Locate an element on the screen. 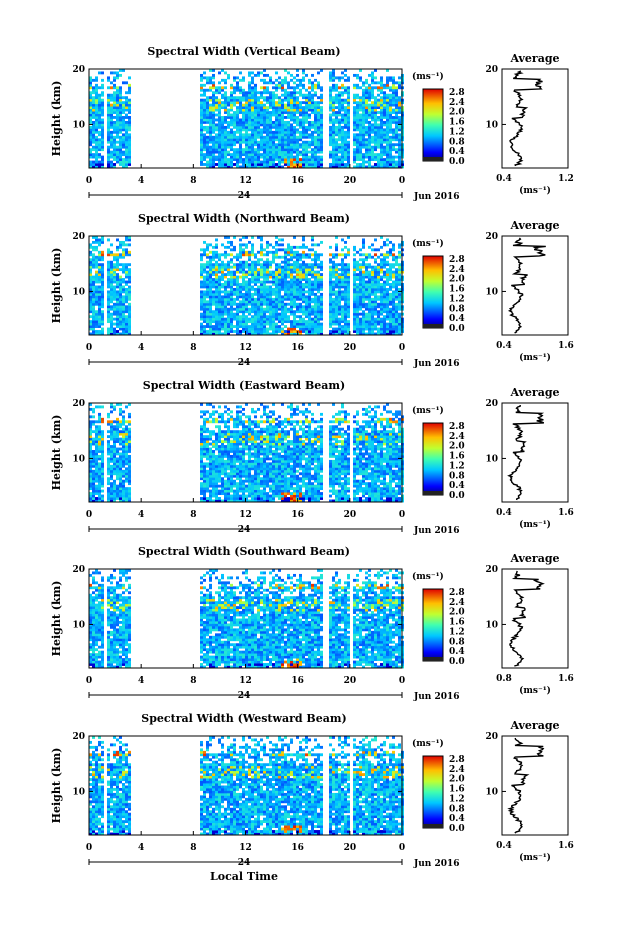 The width and height of the screenshot is (621, 933). panel-title: Spectral Width (Eastward Beam) is located at coordinates (244, 385).